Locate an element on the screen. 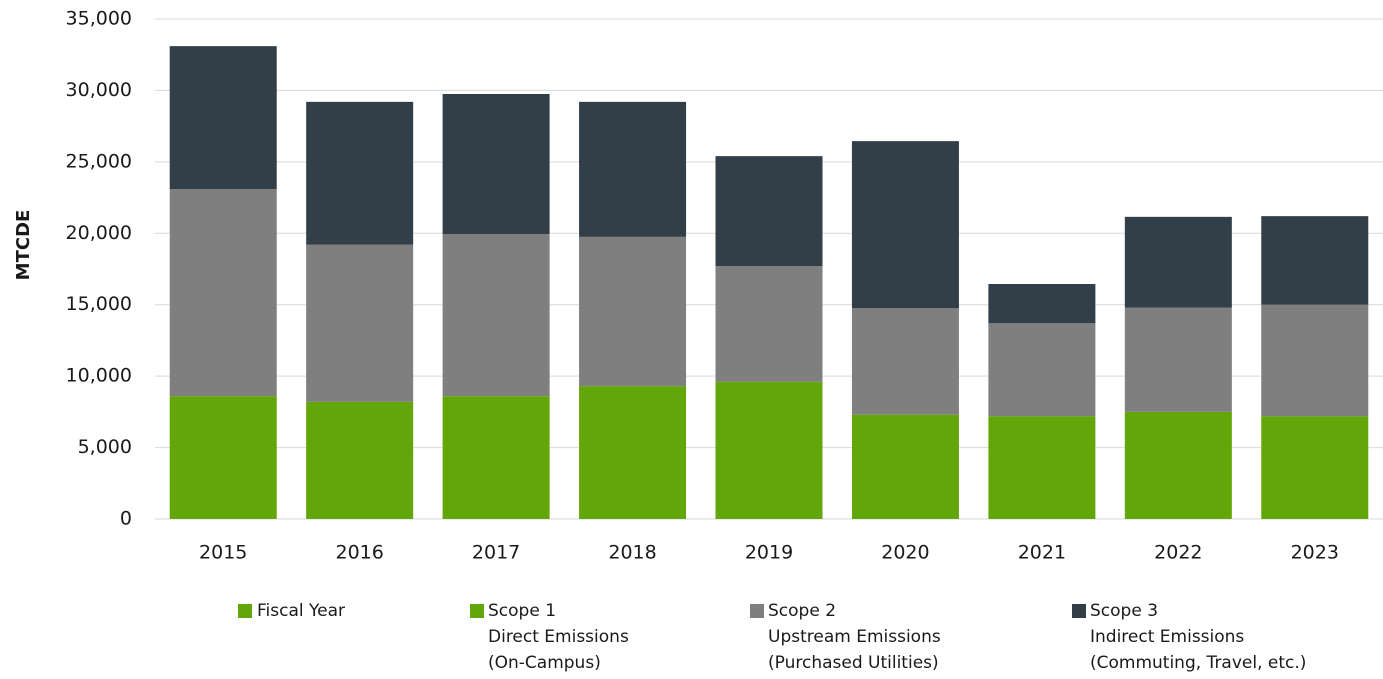  legend-description: Direct Emissions is located at coordinates (558, 637).